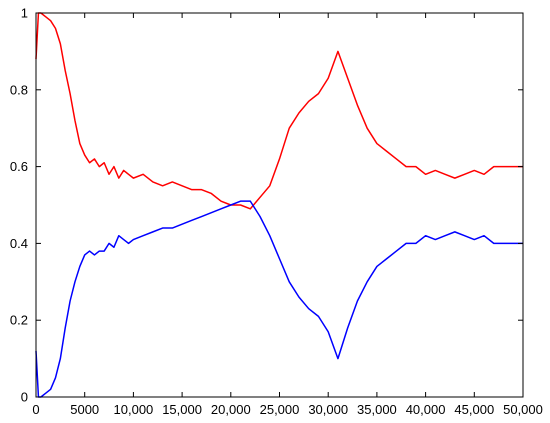 The image size is (550, 423). What do you see at coordinates (19, 166) in the screenshot?
I see `y-tick-label: 0.6` at bounding box center [19, 166].